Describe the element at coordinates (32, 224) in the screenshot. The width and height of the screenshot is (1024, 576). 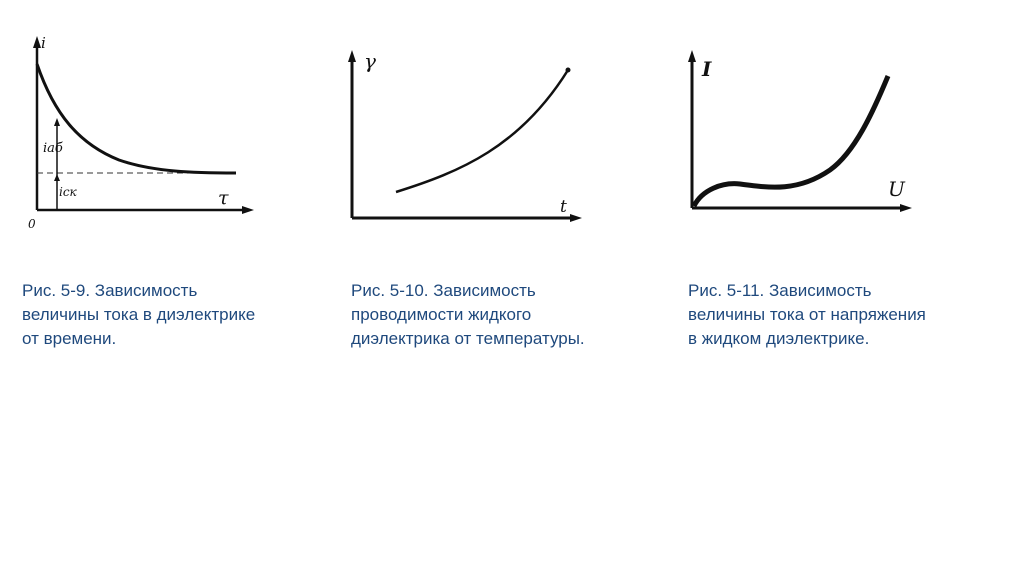
I see `origin-label: 0` at that location.